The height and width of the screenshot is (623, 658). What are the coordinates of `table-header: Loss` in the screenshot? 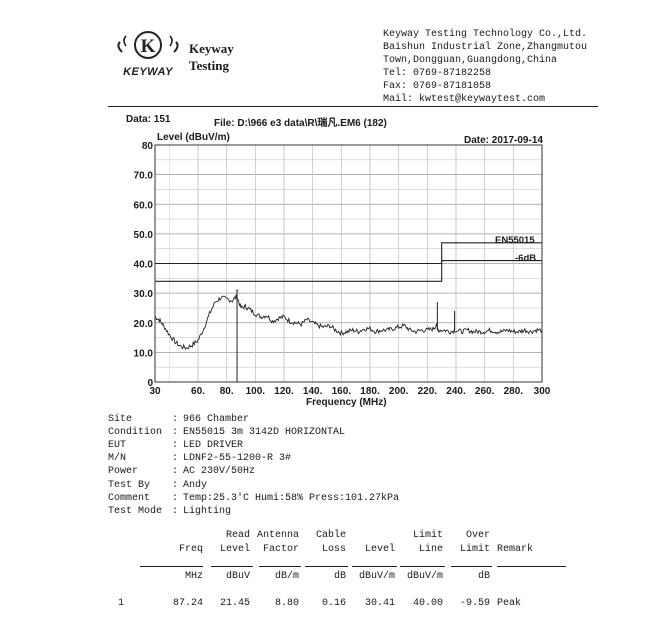 It's located at (333, 549).